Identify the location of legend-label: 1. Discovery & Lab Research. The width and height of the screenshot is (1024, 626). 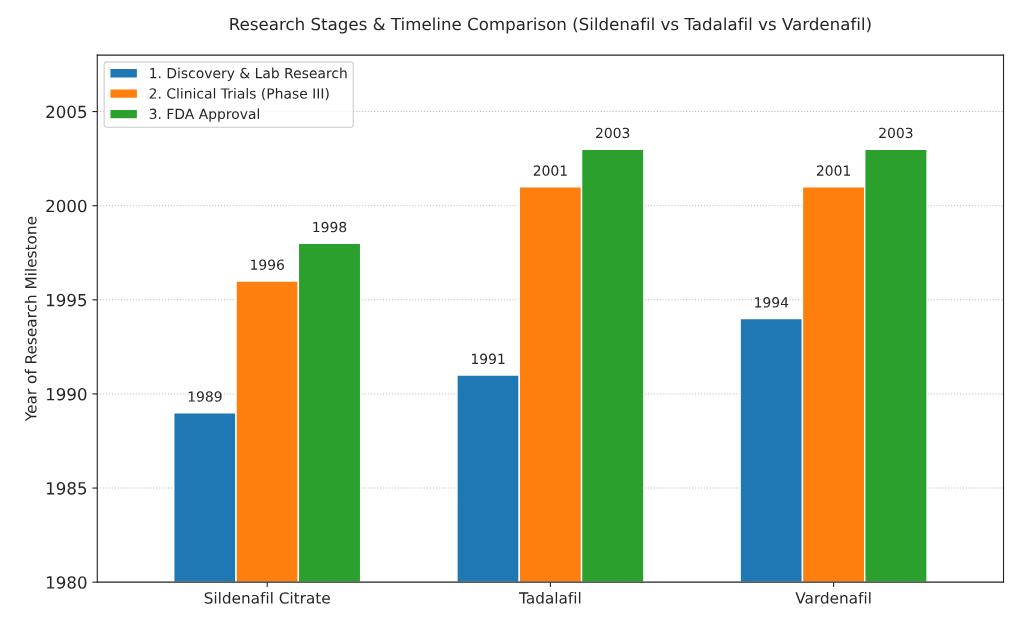
(248, 74).